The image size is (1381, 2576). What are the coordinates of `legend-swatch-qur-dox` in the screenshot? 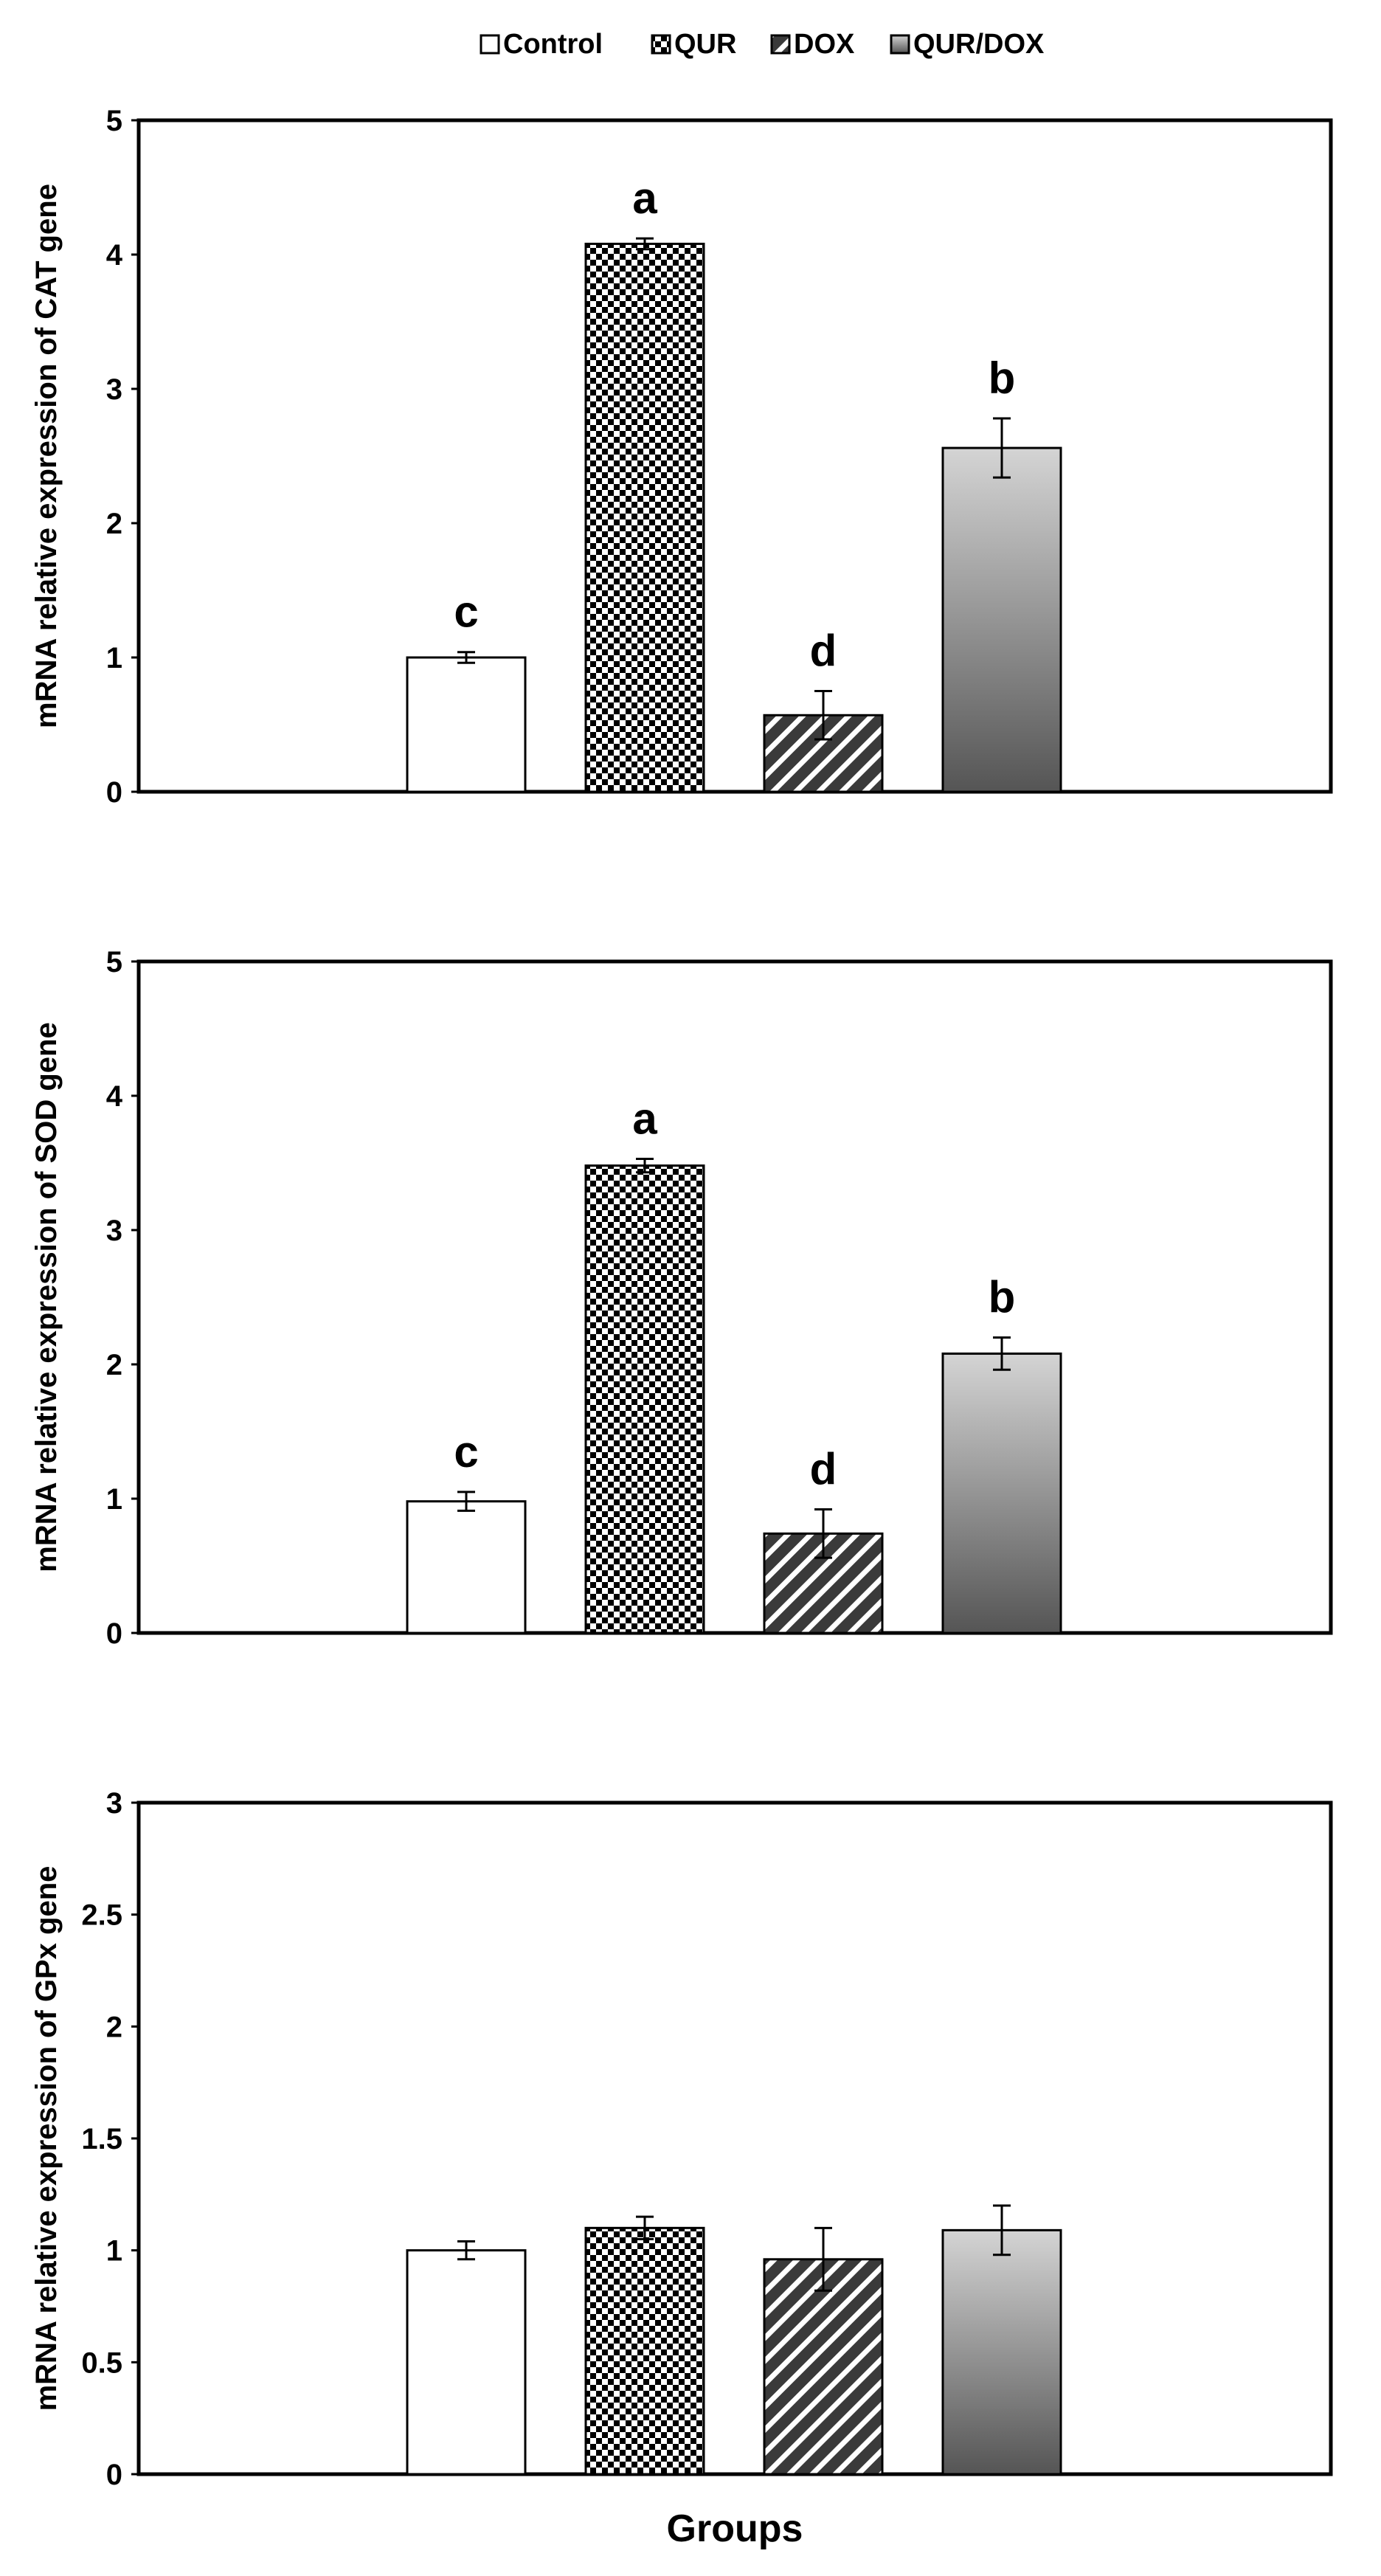 It's located at (900, 44).